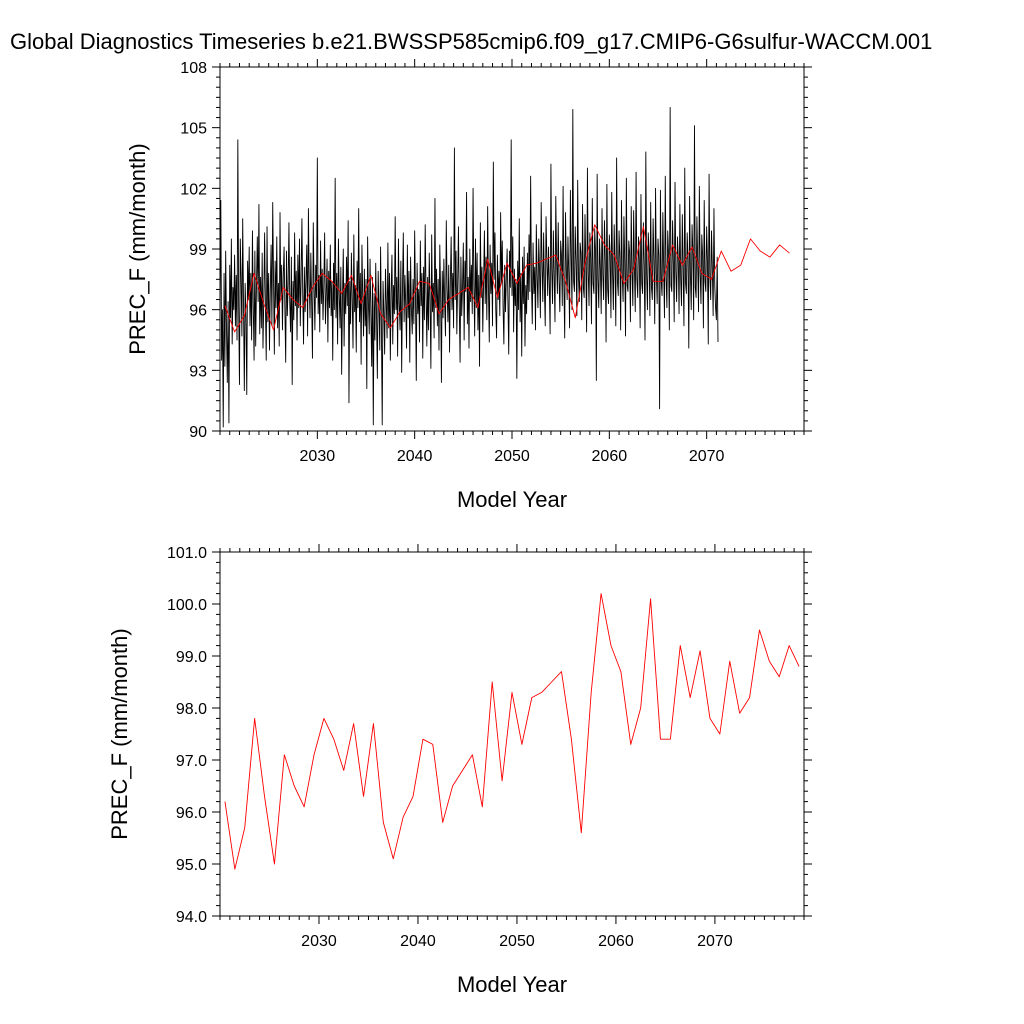  What do you see at coordinates (187, 605) in the screenshot?
I see `y-tick-label: 100.0` at bounding box center [187, 605].